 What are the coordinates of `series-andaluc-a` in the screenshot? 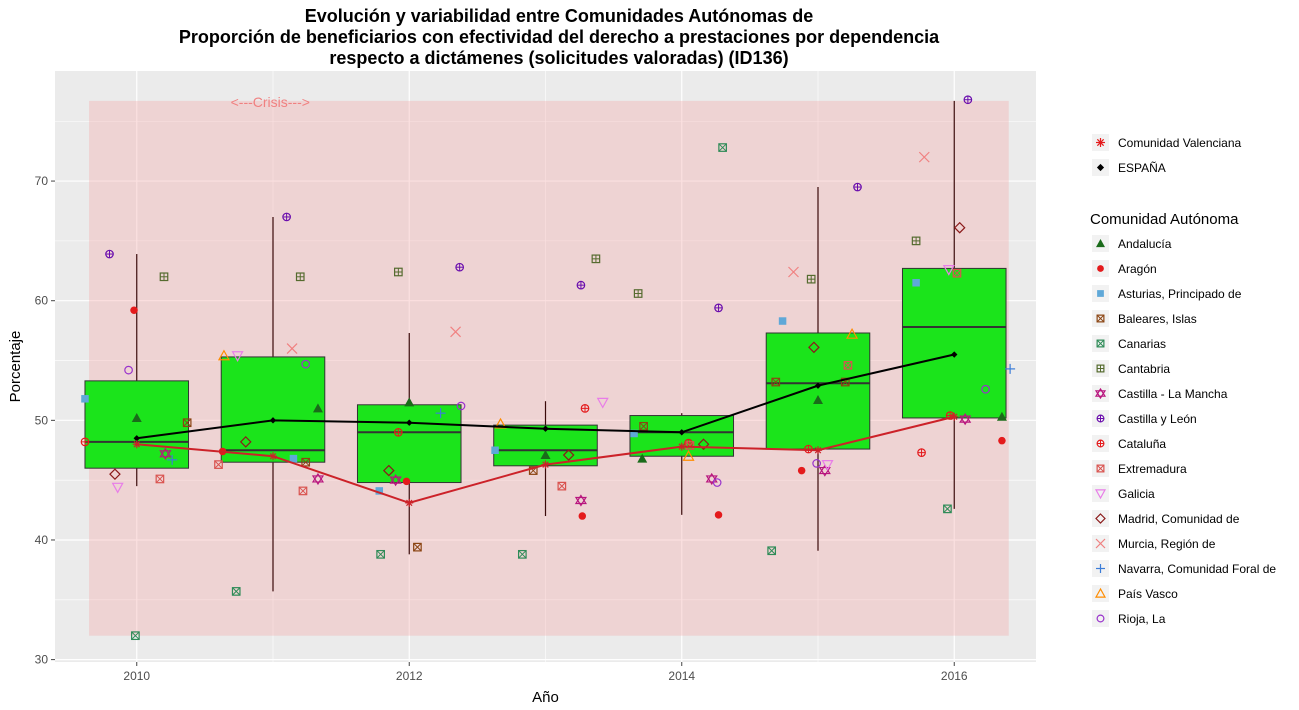 It's located at (569, 428).